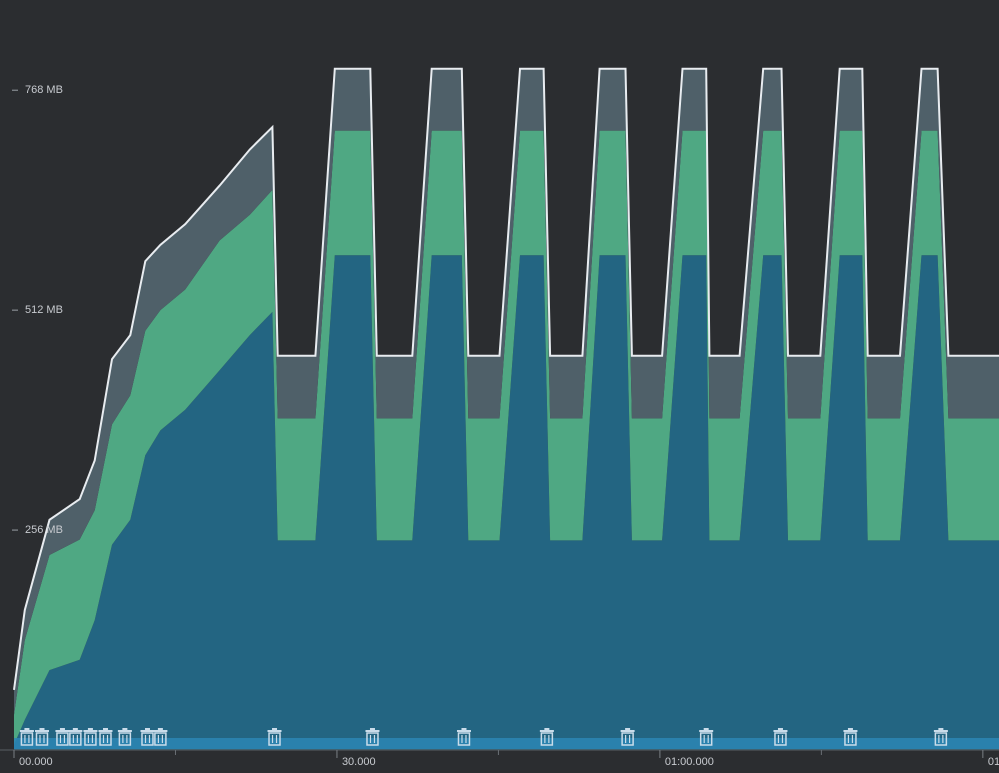 This screenshot has width=999, height=773. I want to click on x-tick-label: 00.000, so click(36, 762).